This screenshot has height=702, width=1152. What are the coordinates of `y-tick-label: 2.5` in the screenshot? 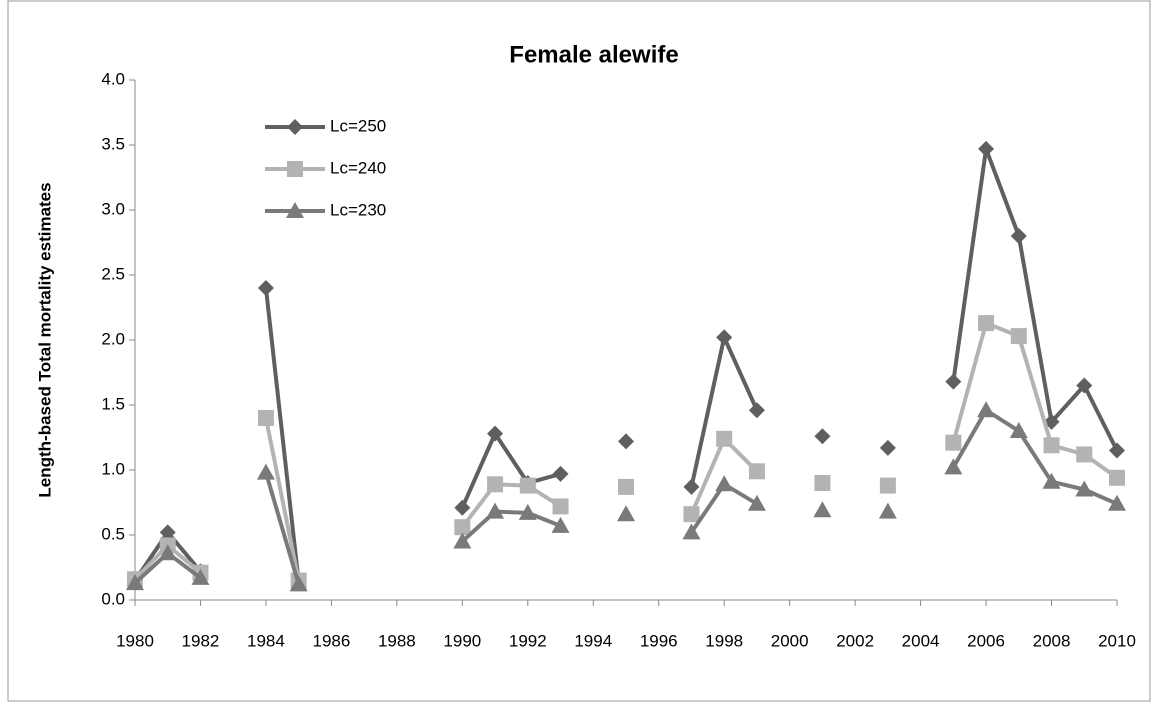 It's located at (113, 273).